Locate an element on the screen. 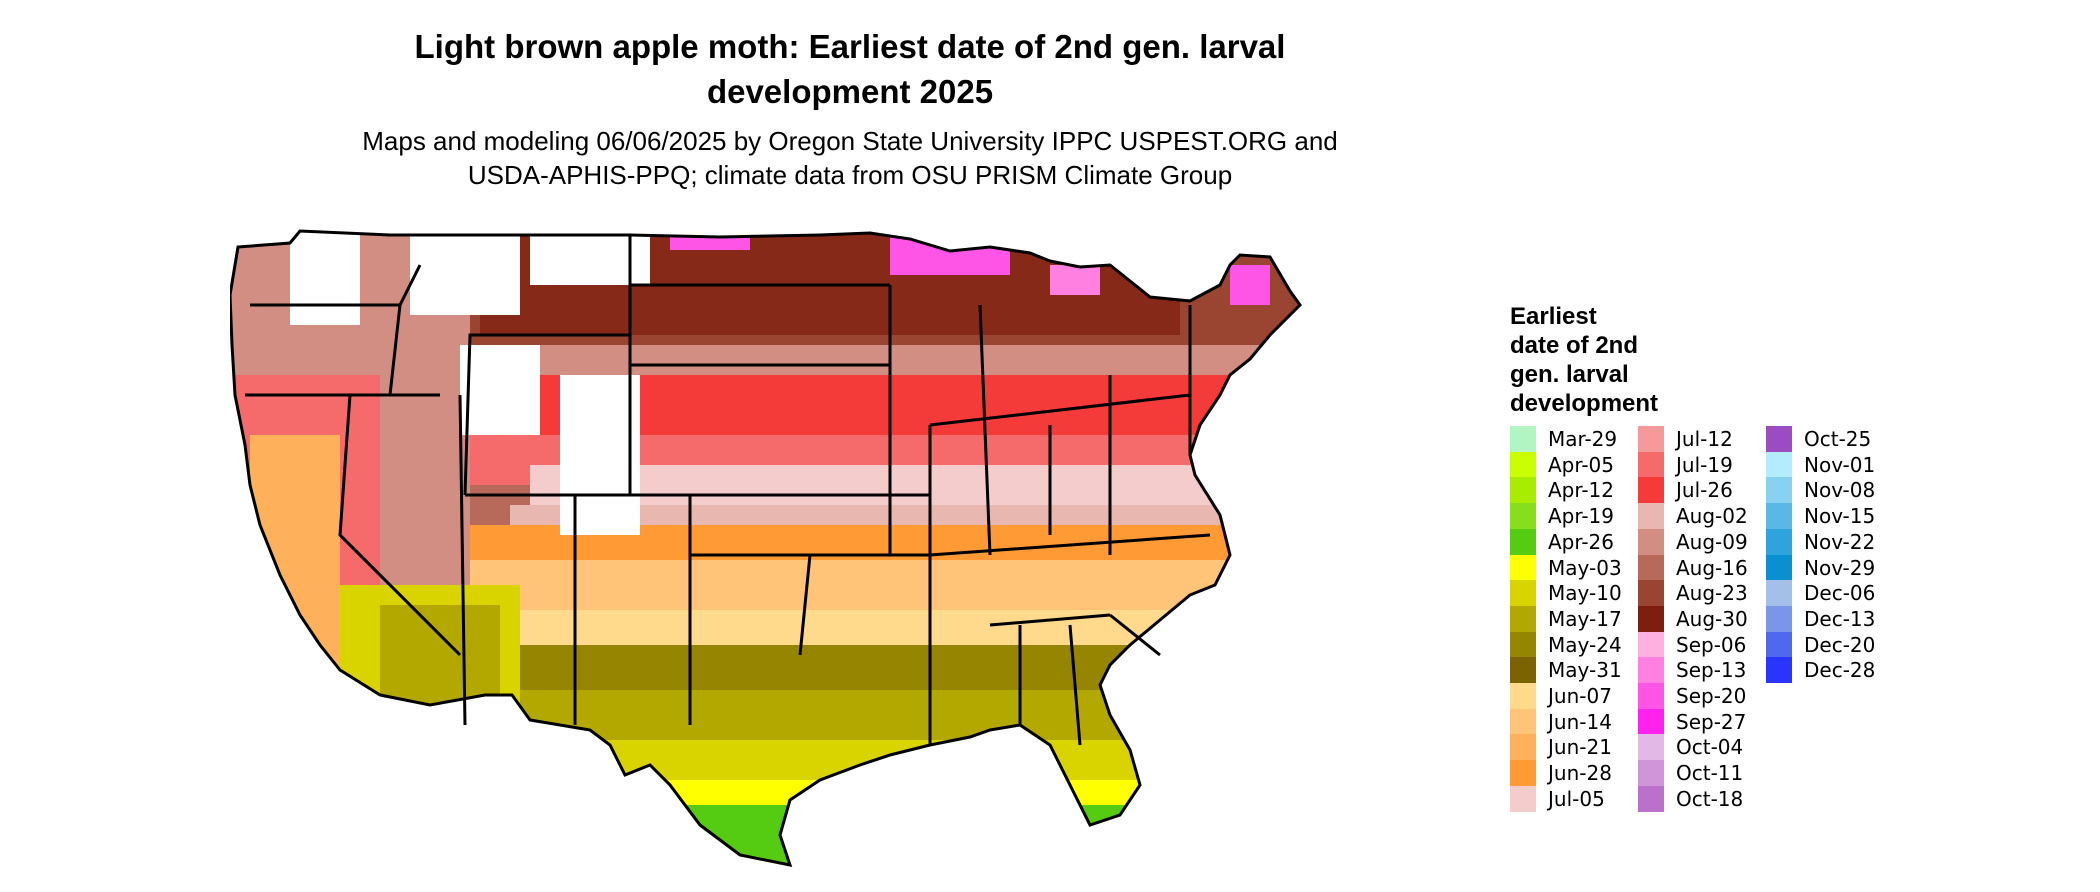 The height and width of the screenshot is (892, 2100). legend-item: Jun-07 is located at coordinates (1570, 696).